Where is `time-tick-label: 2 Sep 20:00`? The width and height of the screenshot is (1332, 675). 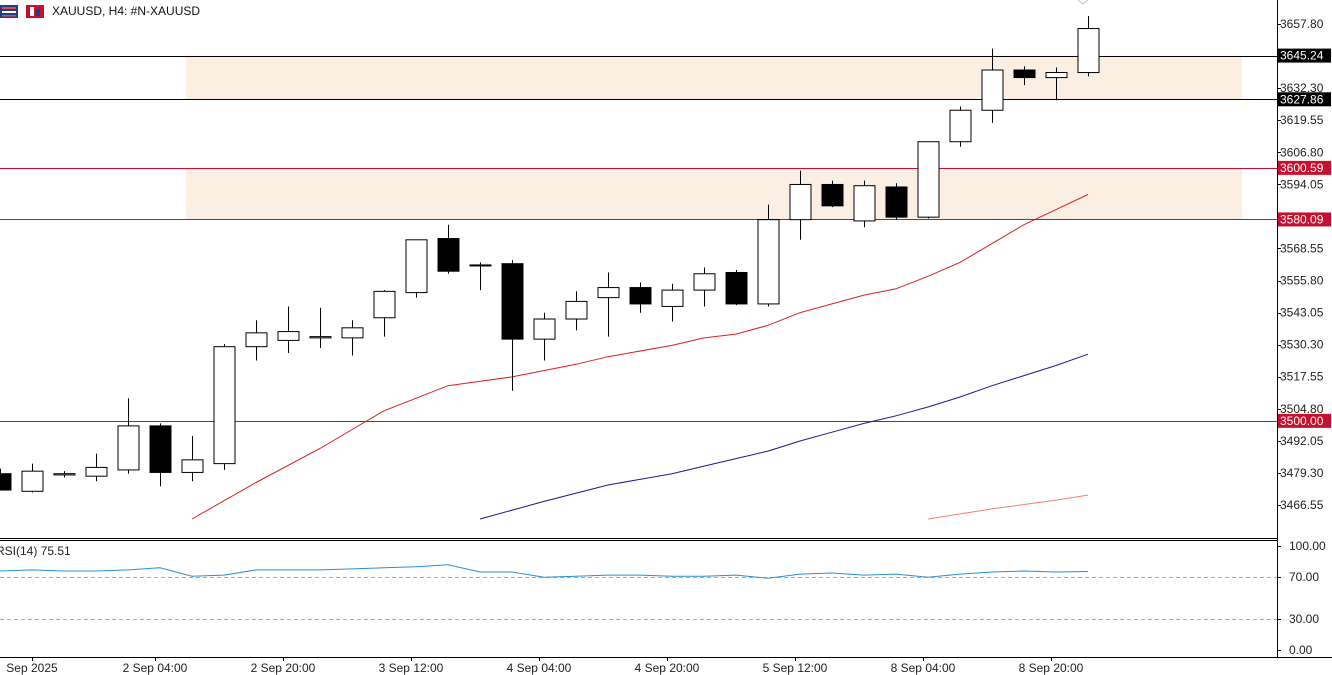 time-tick-label: 2 Sep 20:00 is located at coordinates (283, 668).